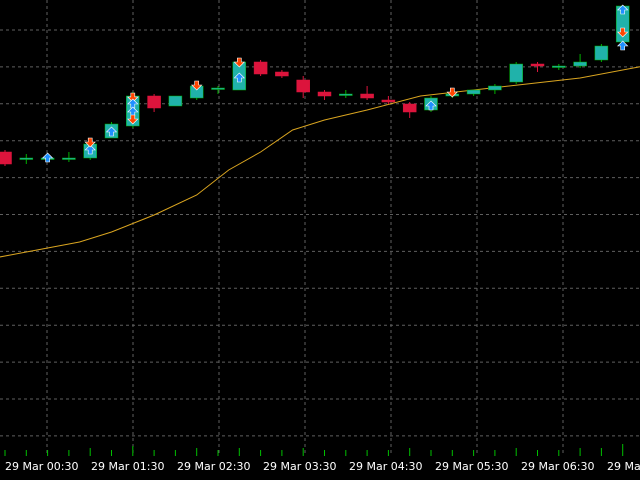  What do you see at coordinates (471, 466) in the screenshot?
I see `x-tick-label: 29 Mar 05:30` at bounding box center [471, 466].